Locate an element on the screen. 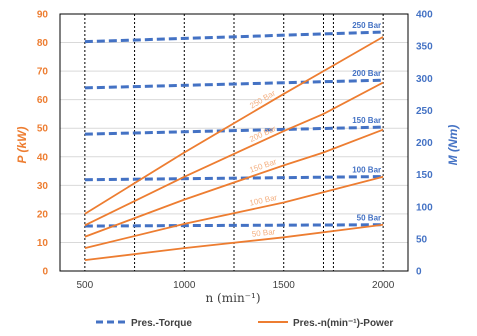 Image resolution: width=477 pixels, height=336 pixels. right-axis-title: M (Nm) is located at coordinates (453, 145).